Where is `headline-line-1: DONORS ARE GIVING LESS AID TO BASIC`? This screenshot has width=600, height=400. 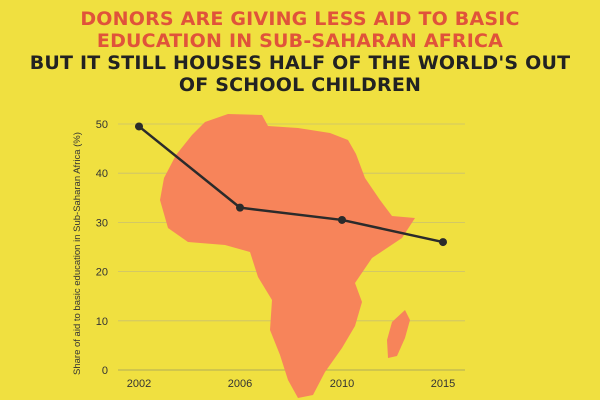 headline-line-1: DONORS ARE GIVING LESS AID TO BASIC is located at coordinates (300, 19).